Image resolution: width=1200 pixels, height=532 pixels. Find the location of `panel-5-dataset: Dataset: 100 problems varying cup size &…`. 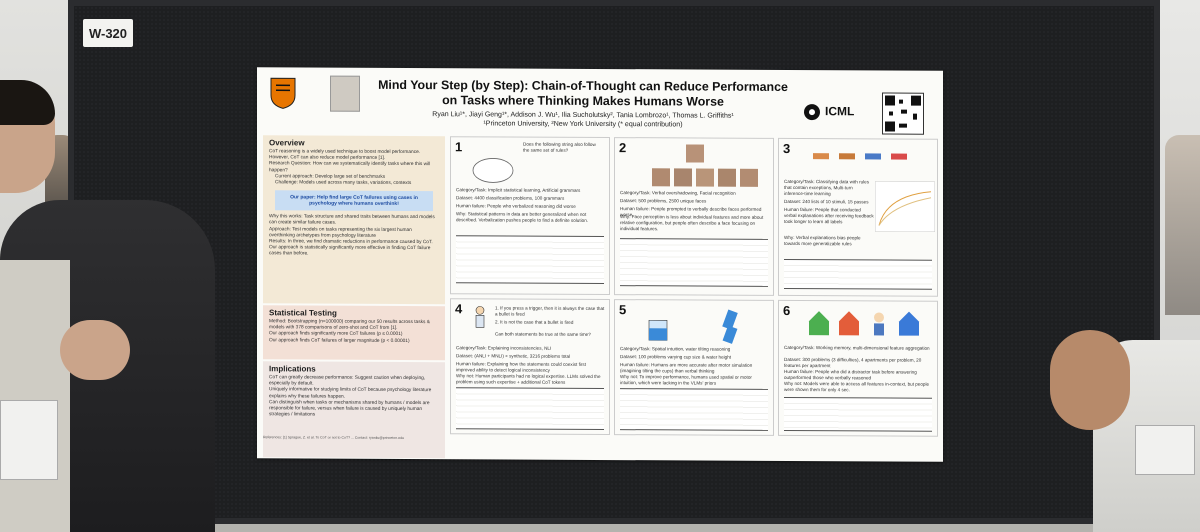

panel-5-dataset: Dataset: 100 problems varying cup size &… is located at coordinates (676, 357).